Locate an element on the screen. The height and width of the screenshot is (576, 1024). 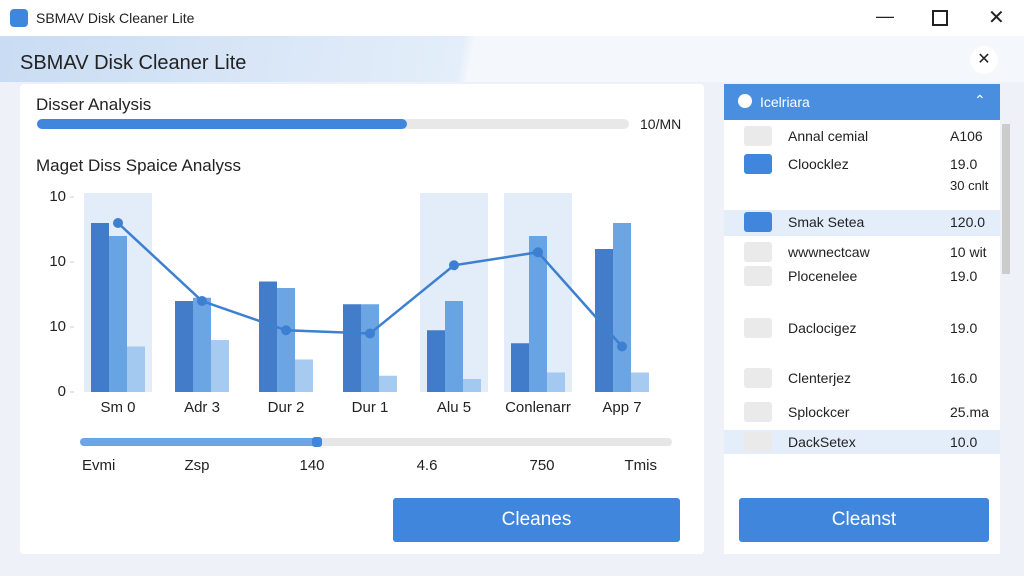
slider-label: Evmi is located at coordinates (98, 465).